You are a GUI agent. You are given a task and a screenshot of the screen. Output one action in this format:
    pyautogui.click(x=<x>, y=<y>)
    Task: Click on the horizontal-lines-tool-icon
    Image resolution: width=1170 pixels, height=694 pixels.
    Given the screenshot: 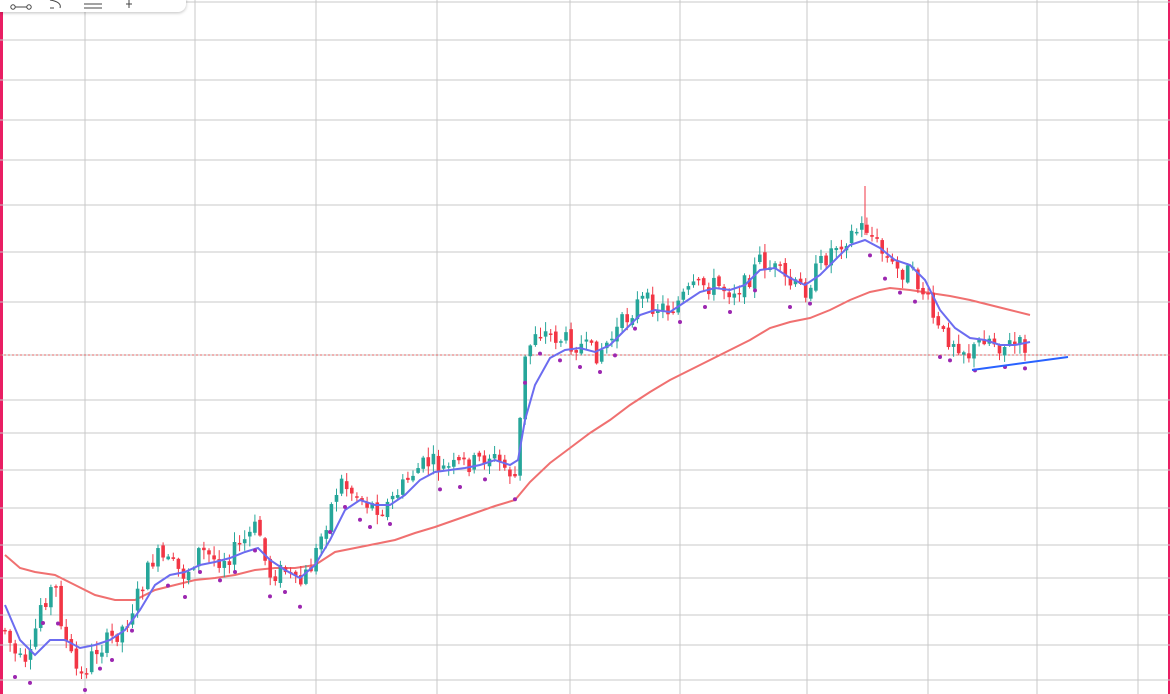 What is the action you would take?
    pyautogui.click(x=93, y=5)
    